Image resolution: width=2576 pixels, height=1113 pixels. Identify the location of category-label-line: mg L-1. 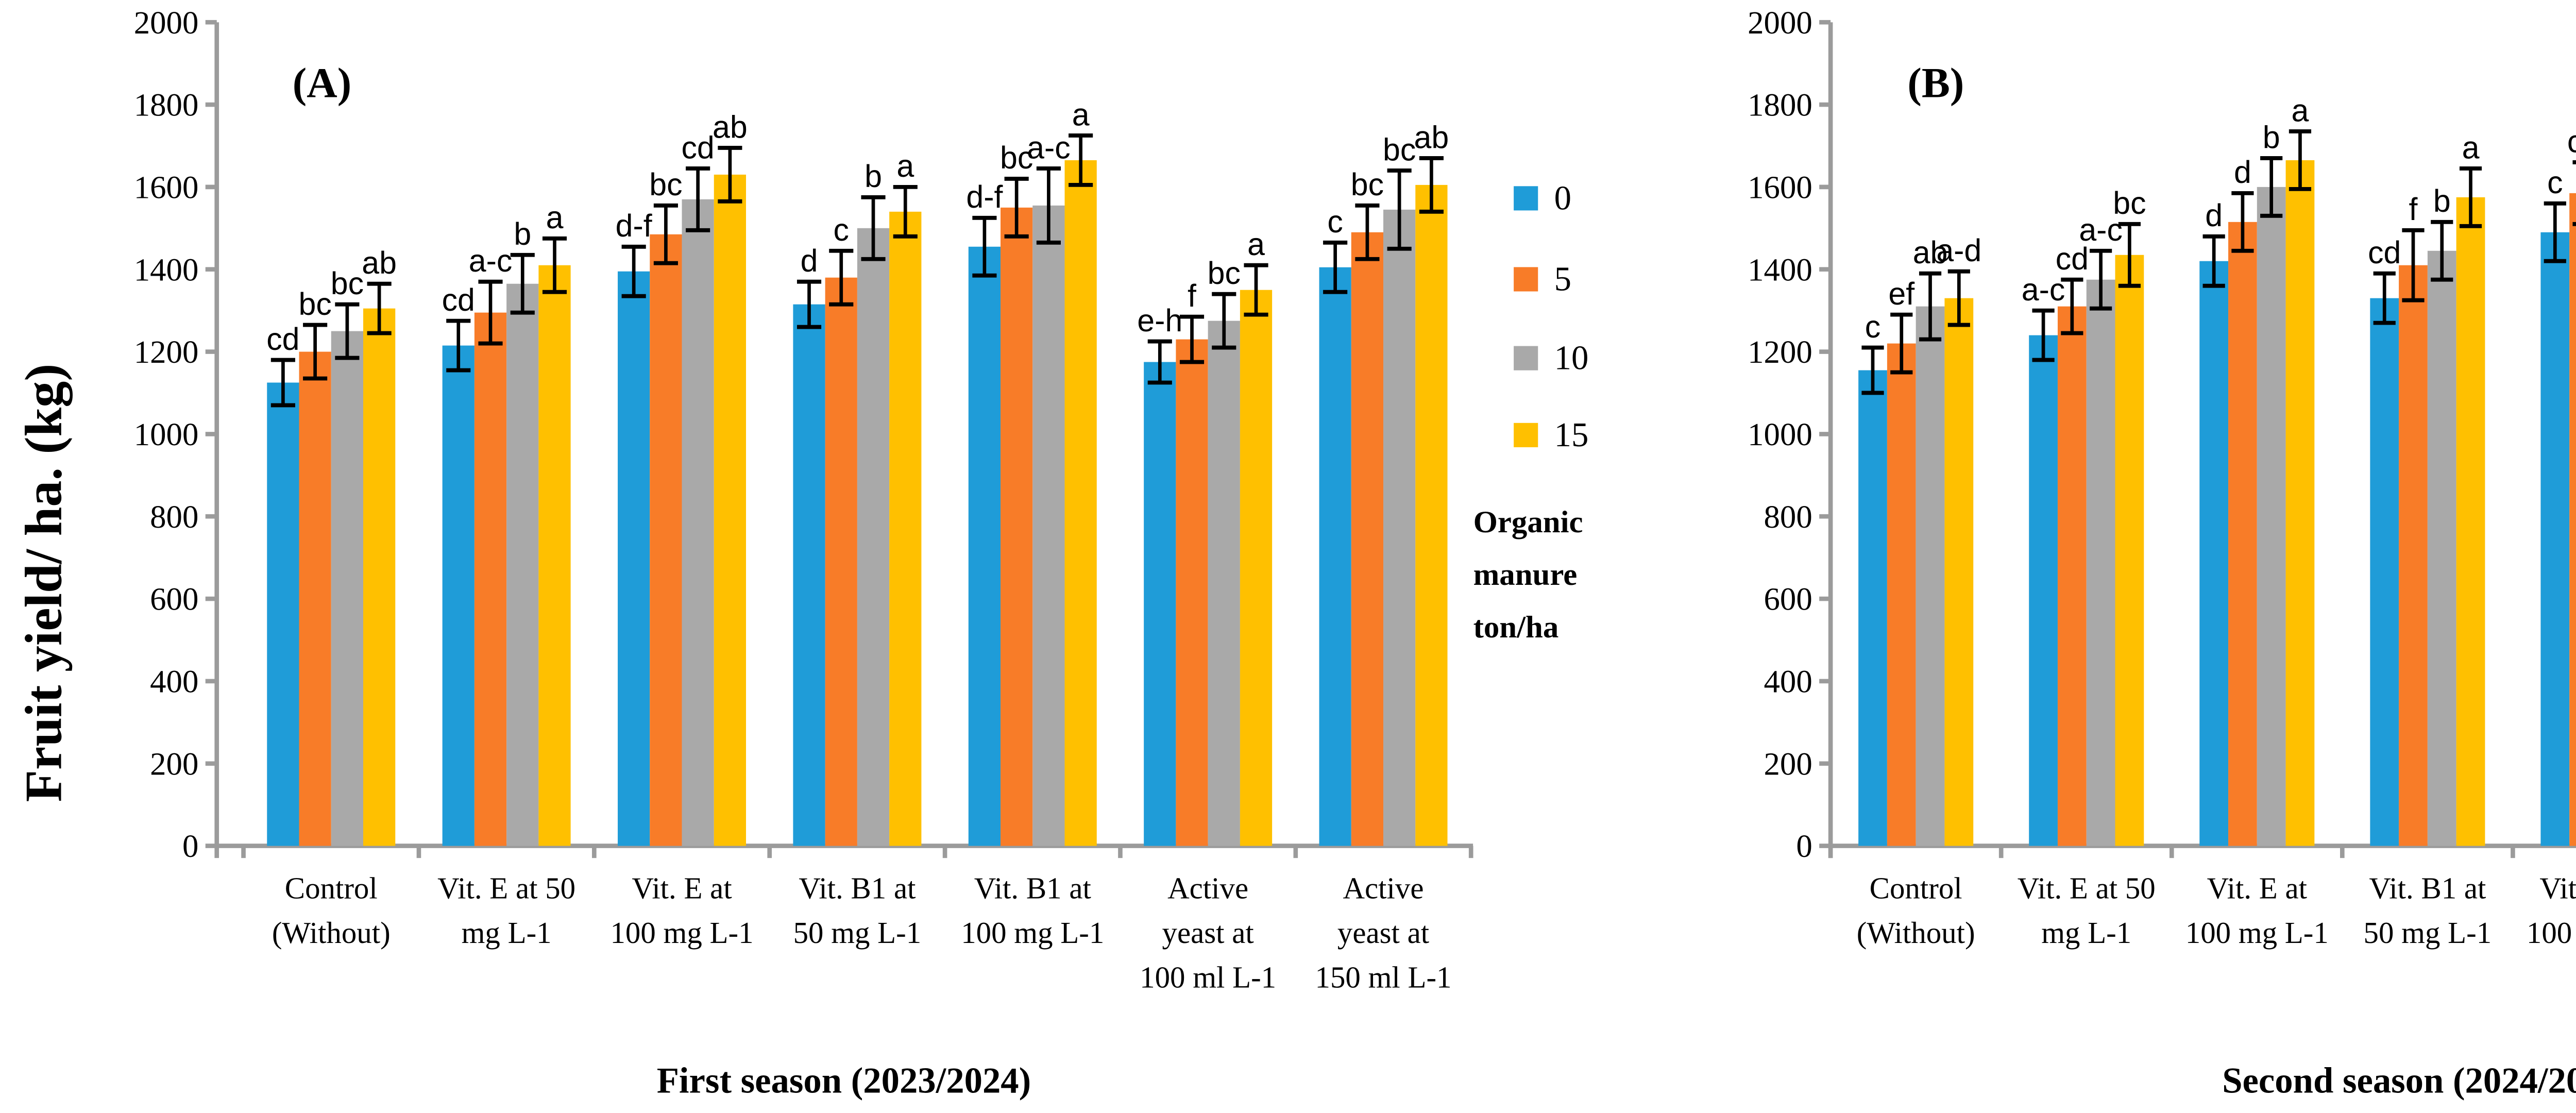
(2086, 933).